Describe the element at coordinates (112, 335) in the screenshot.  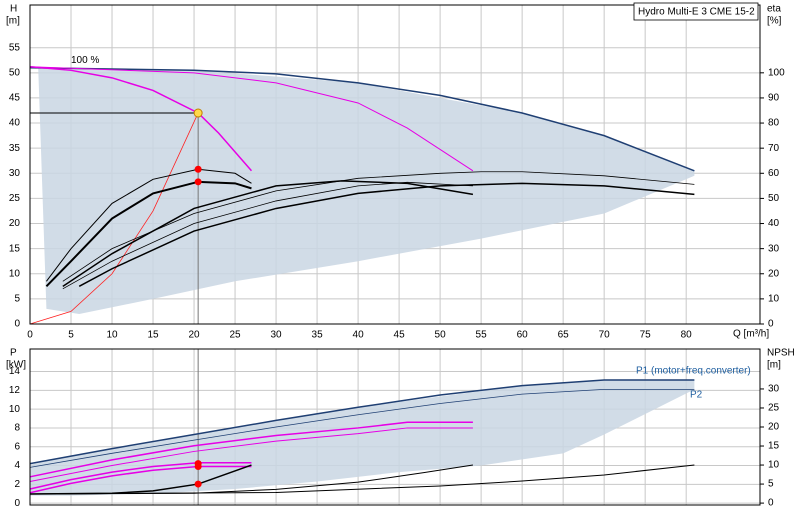
I see `x-tick-label: 10` at that location.